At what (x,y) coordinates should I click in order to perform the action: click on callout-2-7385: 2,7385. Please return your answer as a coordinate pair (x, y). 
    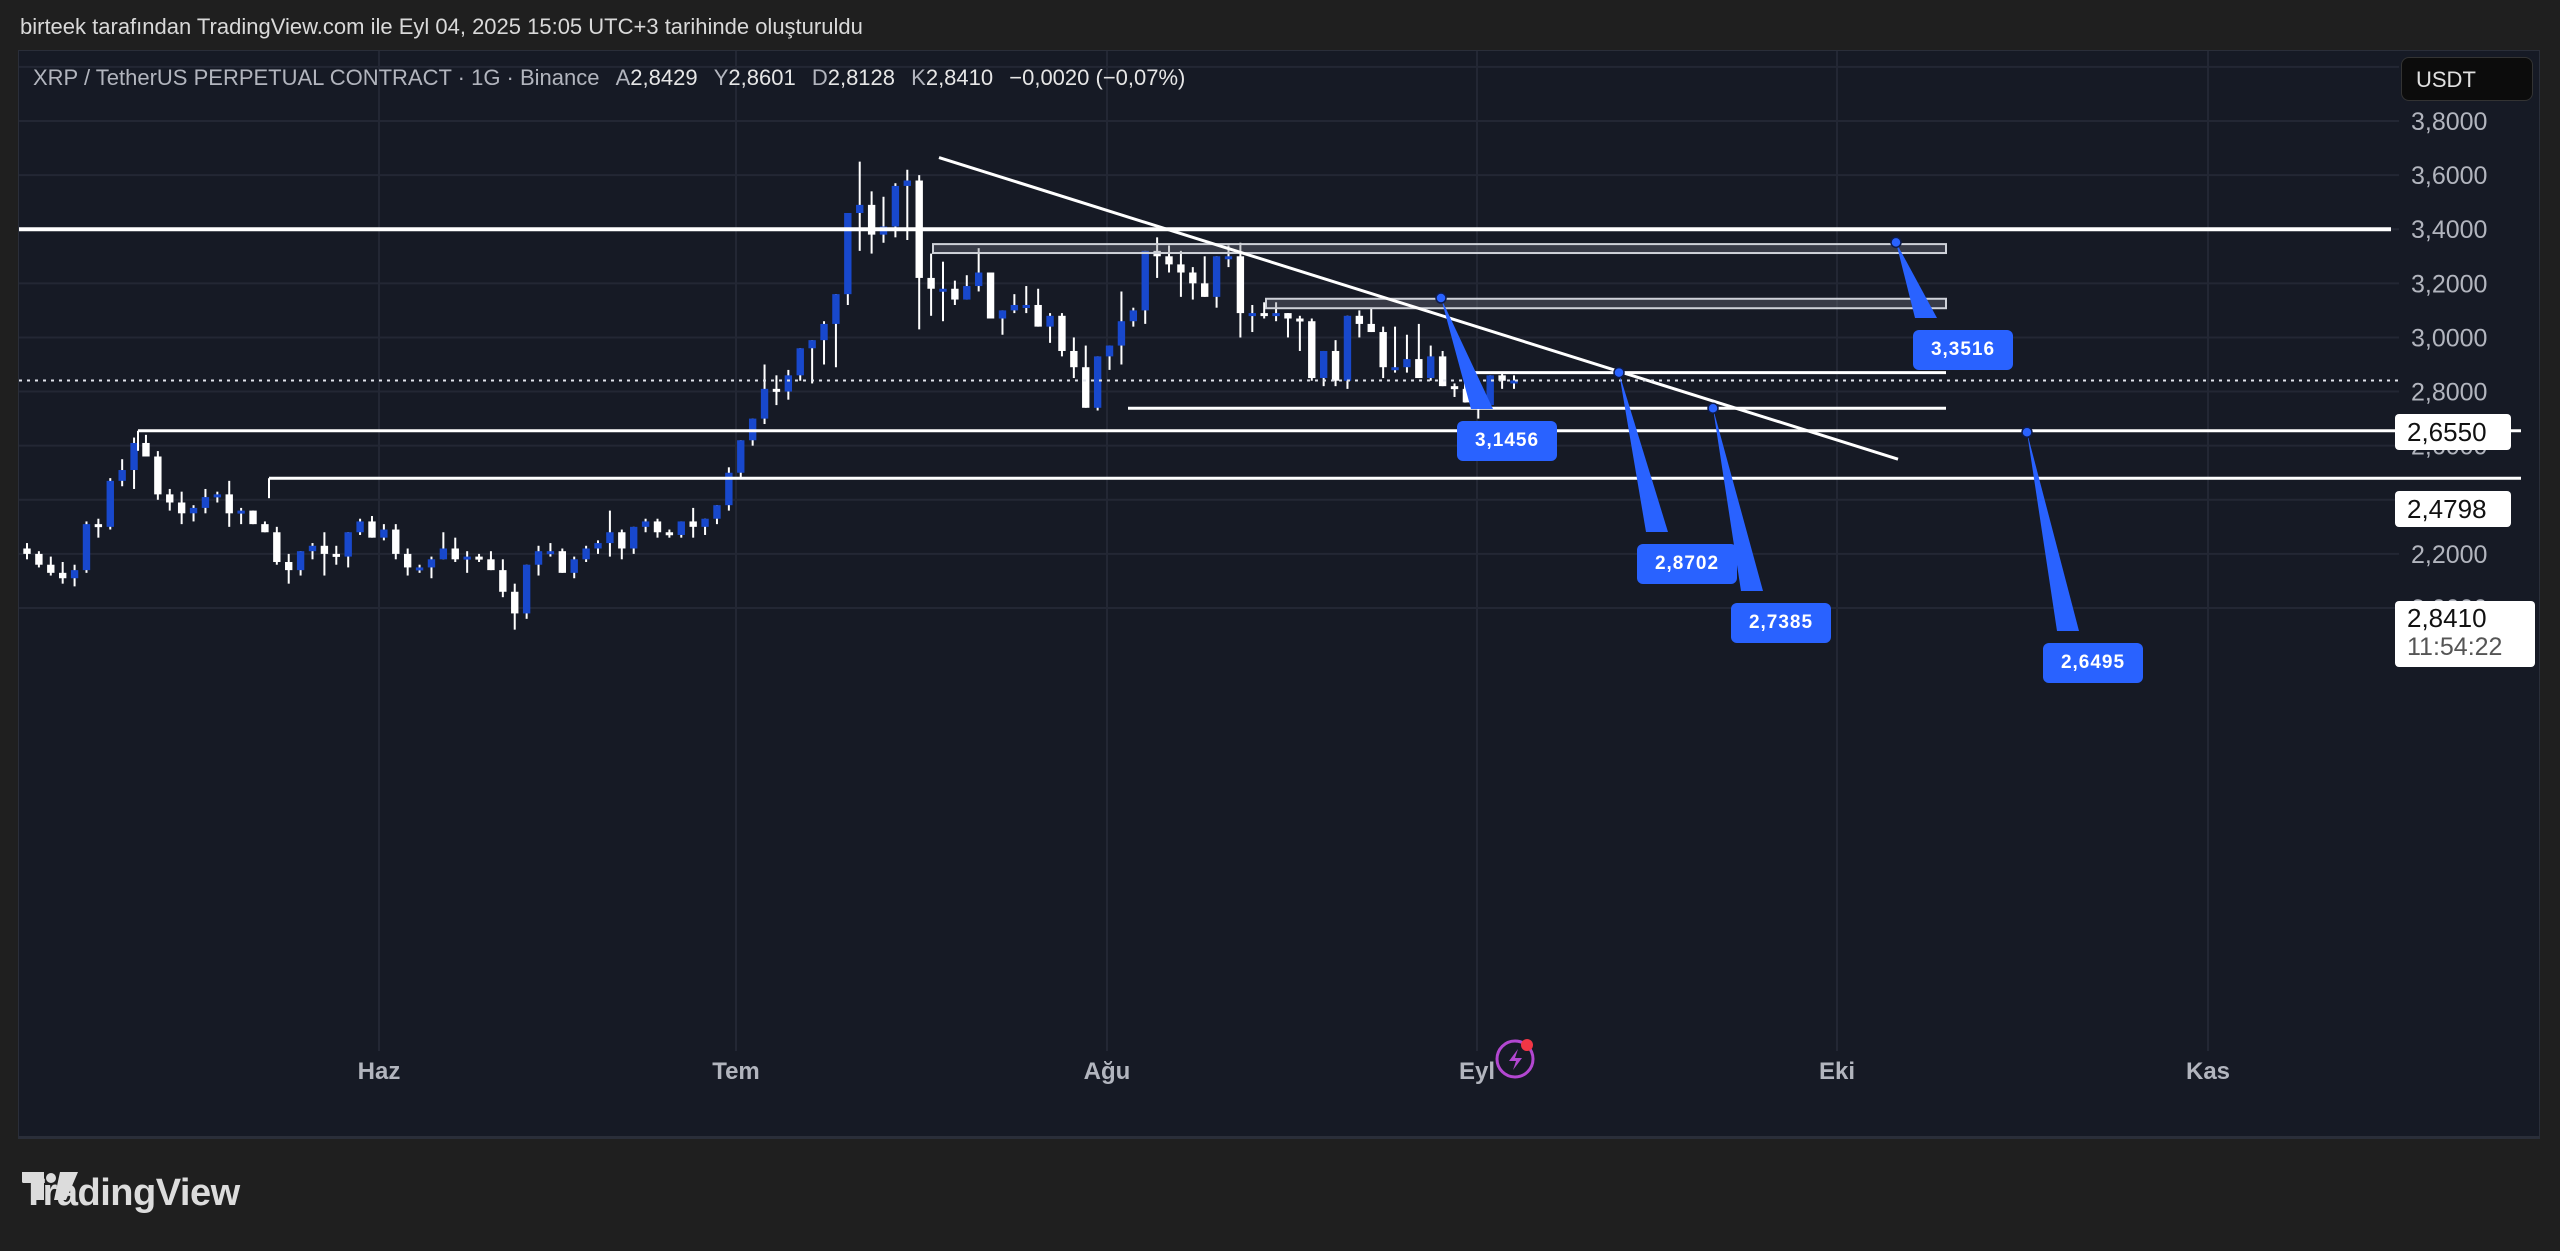
    Looking at the image, I should click on (1781, 623).